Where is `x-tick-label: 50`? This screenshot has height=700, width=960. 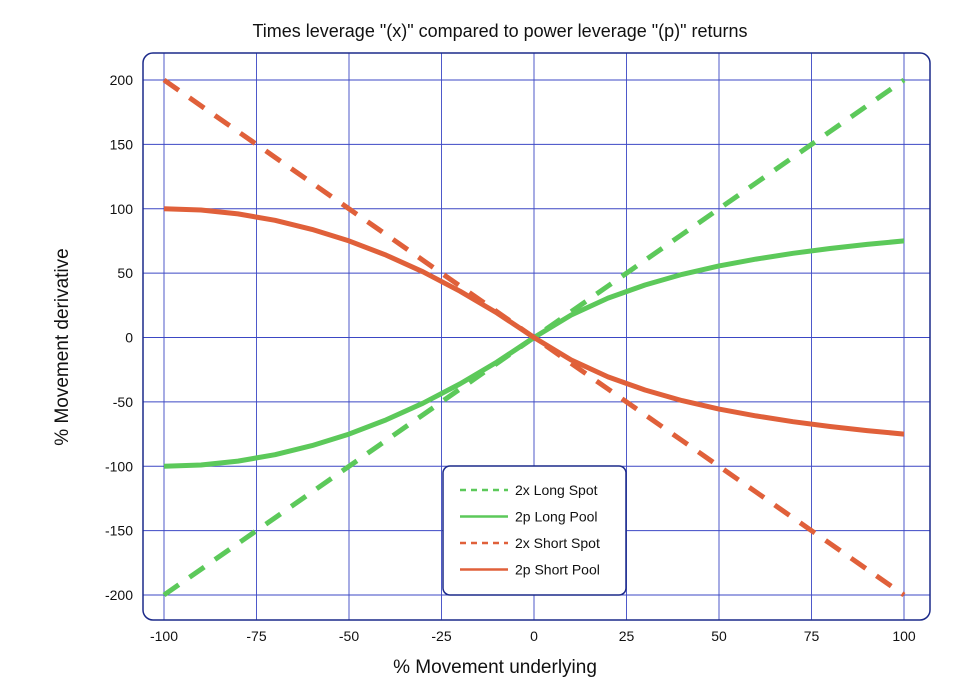
x-tick-label: 50 is located at coordinates (719, 636).